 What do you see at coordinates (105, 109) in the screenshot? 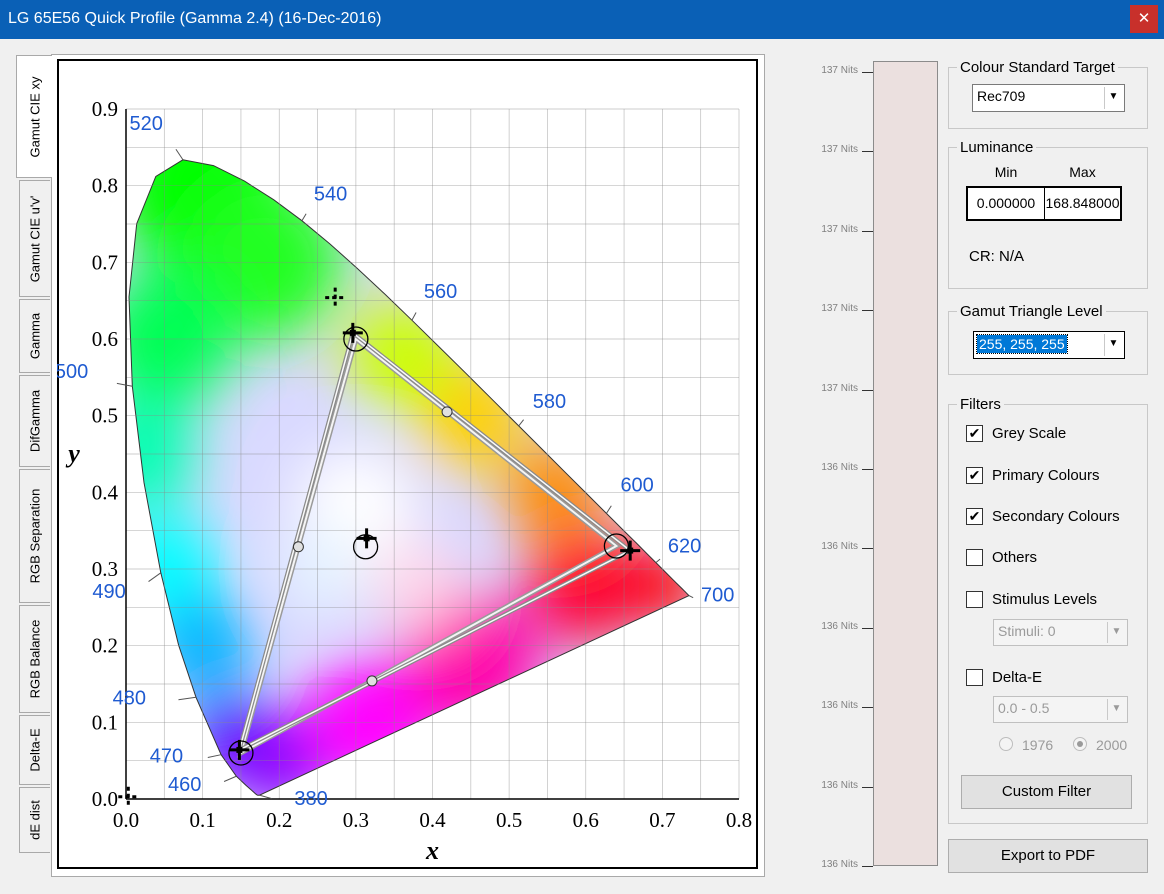
I see `y-tick-label: 0.9` at bounding box center [105, 109].